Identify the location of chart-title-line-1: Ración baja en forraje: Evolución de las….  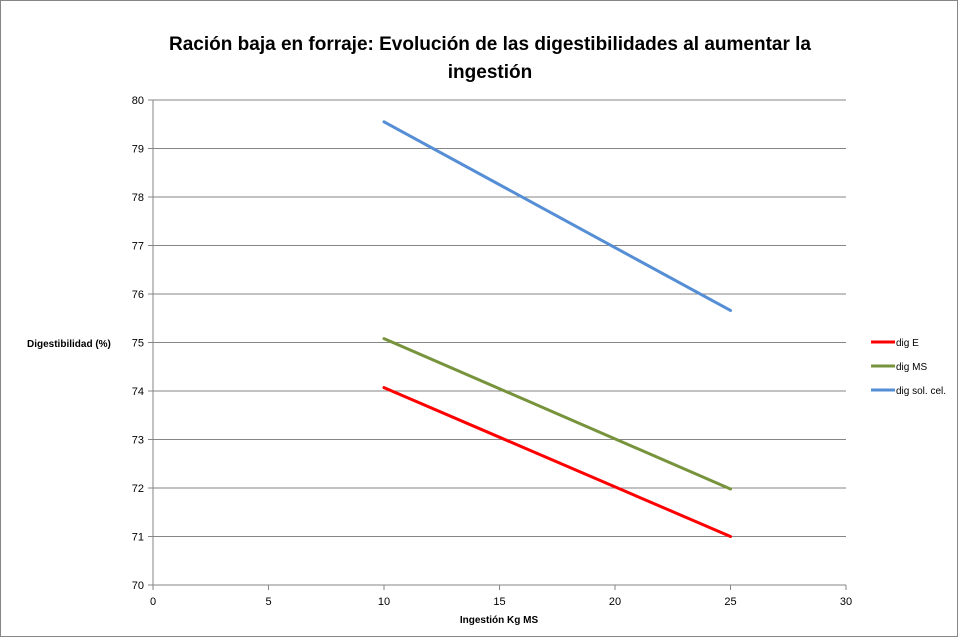
(490, 44).